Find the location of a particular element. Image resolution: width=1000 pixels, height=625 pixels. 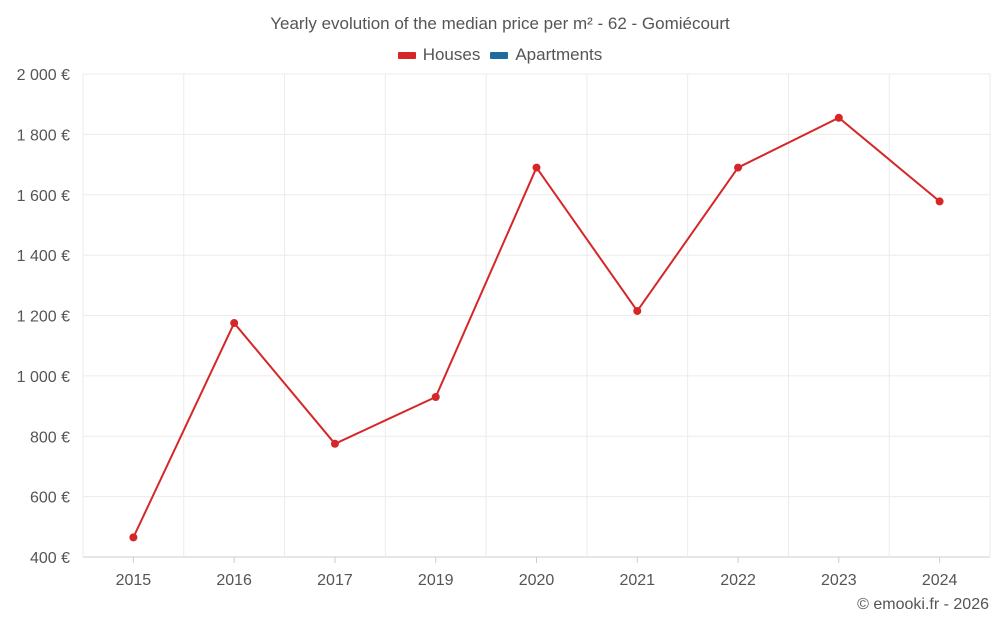

data-point-houses-2024 is located at coordinates (939, 201).